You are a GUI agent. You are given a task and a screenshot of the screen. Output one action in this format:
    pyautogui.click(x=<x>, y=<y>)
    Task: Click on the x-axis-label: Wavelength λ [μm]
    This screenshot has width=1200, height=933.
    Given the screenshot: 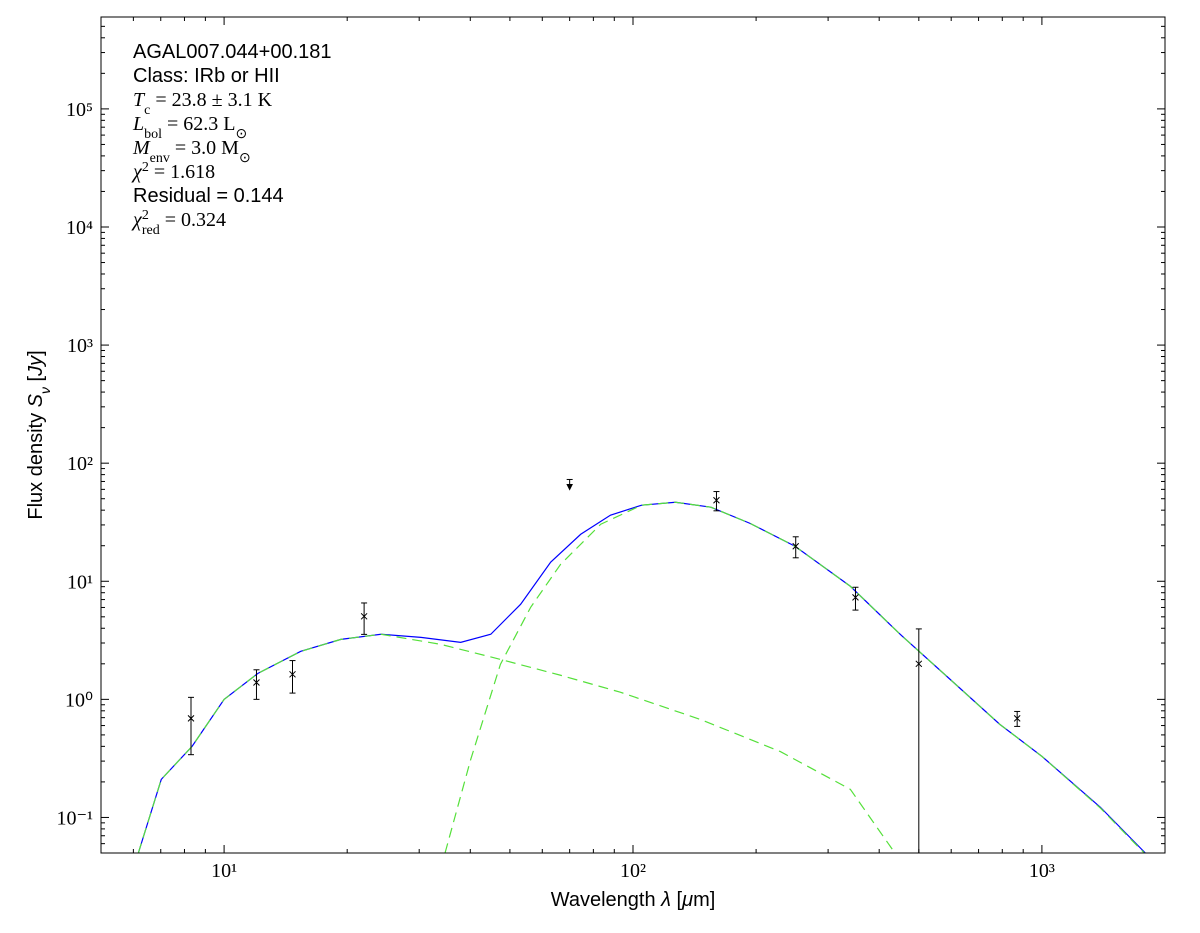 What is the action you would take?
    pyautogui.click(x=633, y=900)
    